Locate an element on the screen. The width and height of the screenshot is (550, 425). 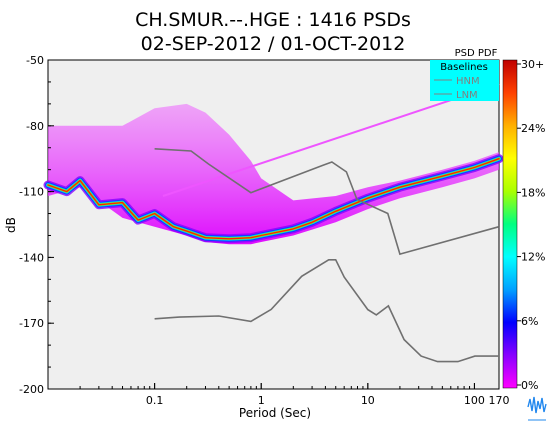
legend-entry-lnm: LNM is located at coordinates (467, 95).